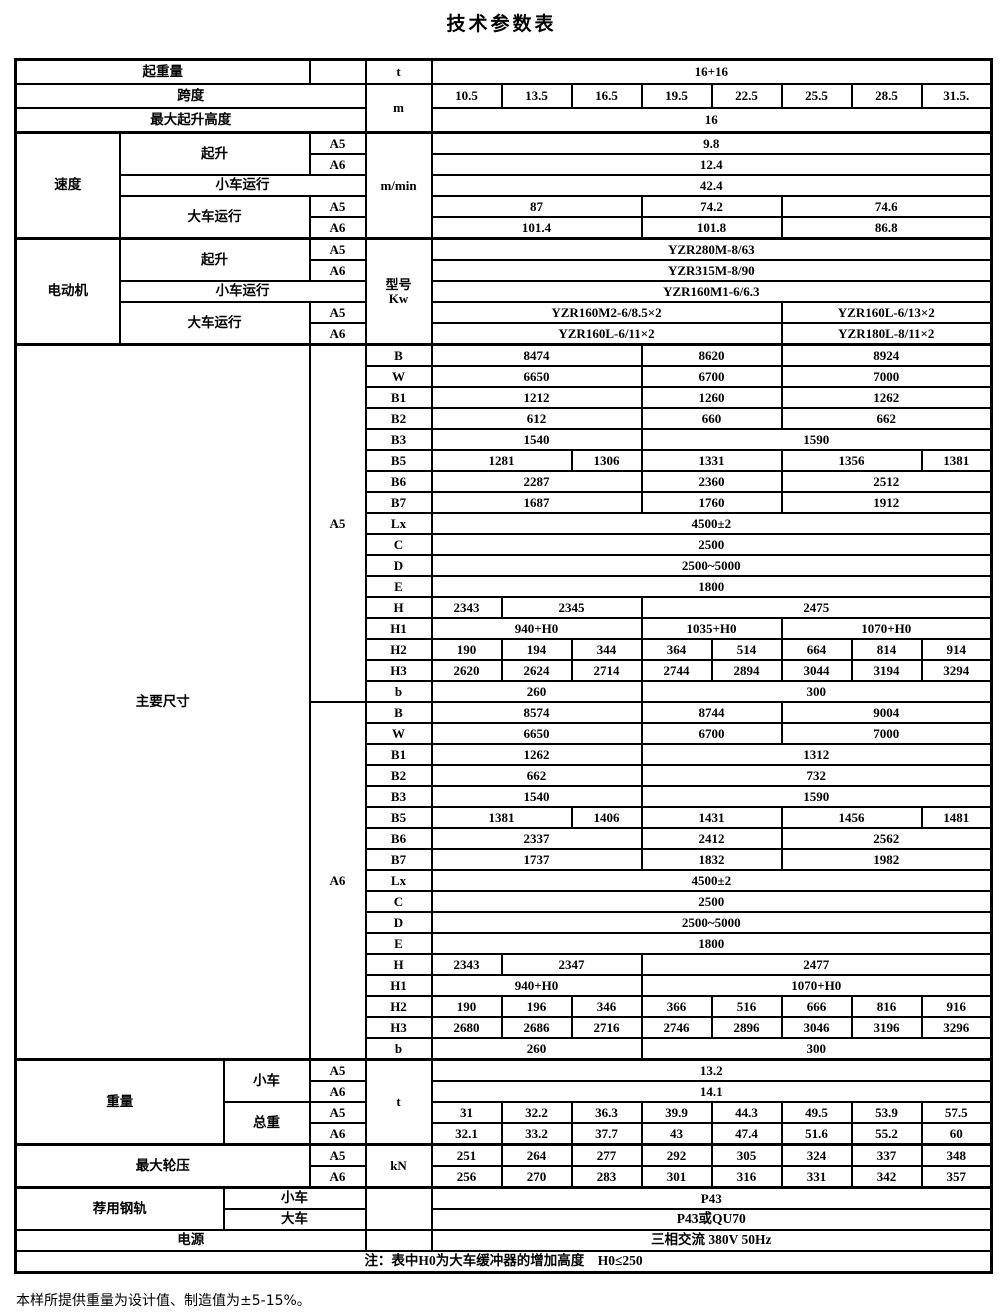 This screenshot has width=1003, height=1316. Describe the element at coordinates (676, 1134) in the screenshot. I see `value-cell: 43` at that location.